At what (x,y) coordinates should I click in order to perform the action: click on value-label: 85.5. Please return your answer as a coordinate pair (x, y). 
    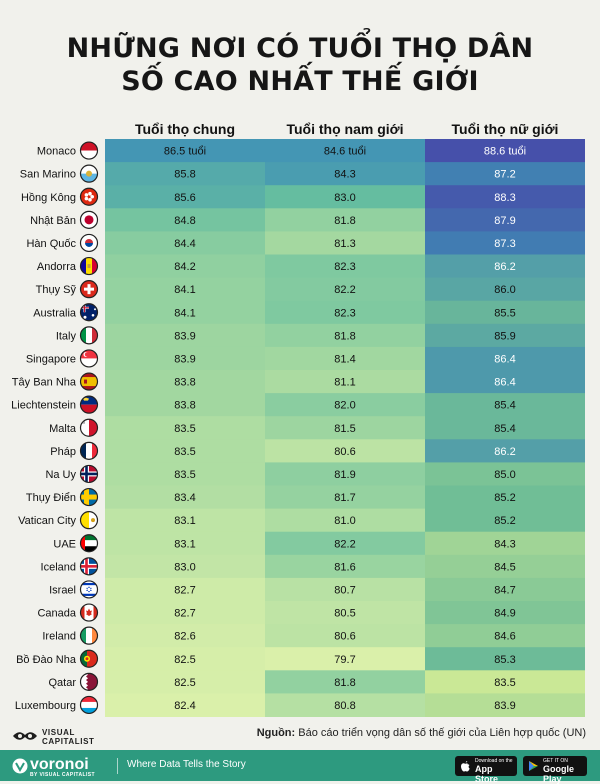
    Looking at the image, I should click on (504, 313).